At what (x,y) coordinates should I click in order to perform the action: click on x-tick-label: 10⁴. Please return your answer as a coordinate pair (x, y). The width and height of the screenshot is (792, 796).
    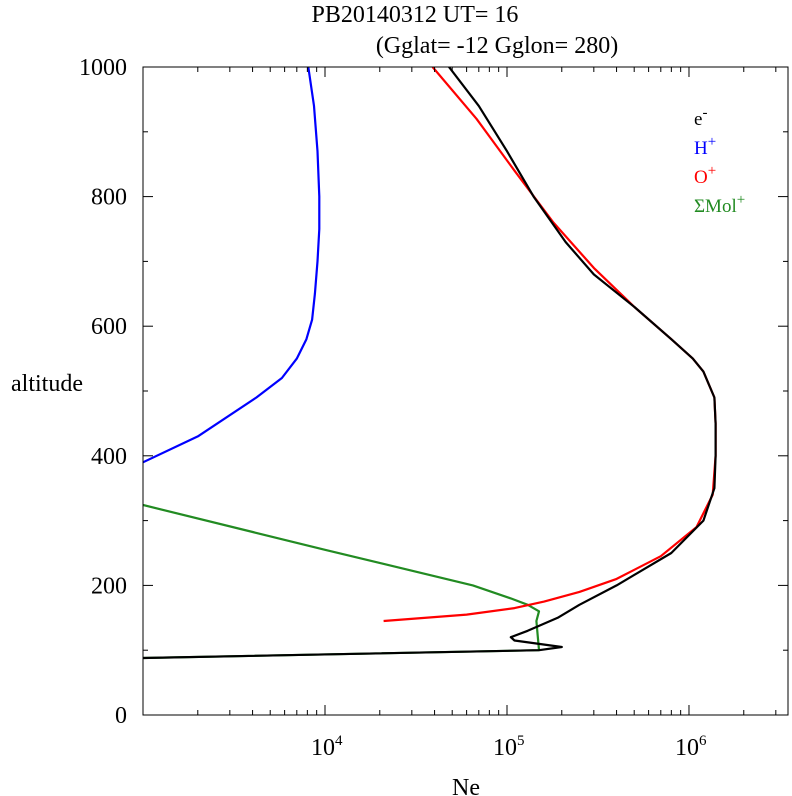
    Looking at the image, I should click on (327, 747).